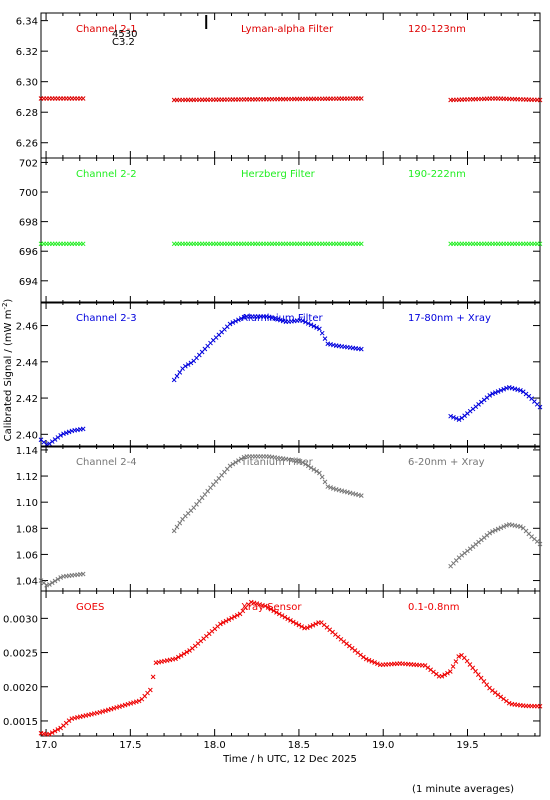  I want to click on y-tick-label: 1.14, so click(27, 451).